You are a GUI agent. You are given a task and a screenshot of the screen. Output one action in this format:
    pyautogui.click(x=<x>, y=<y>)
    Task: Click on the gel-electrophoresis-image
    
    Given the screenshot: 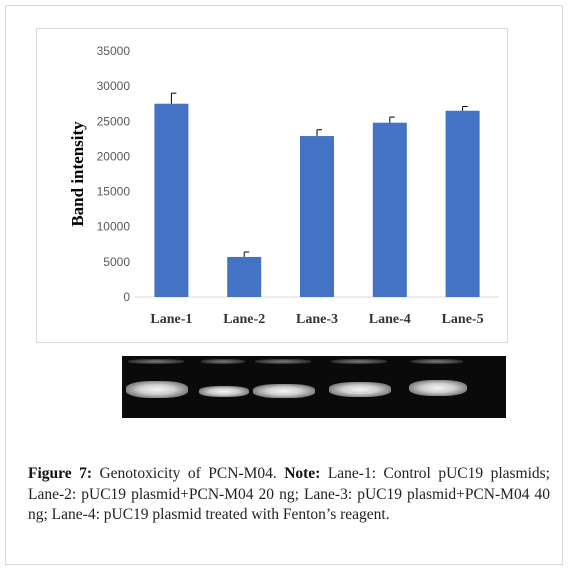 What is the action you would take?
    pyautogui.click(x=314, y=387)
    